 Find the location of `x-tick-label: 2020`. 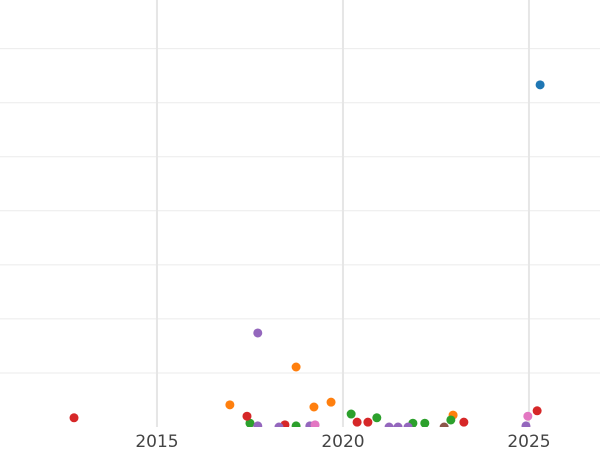

x-tick-label: 2020 is located at coordinates (342, 441).